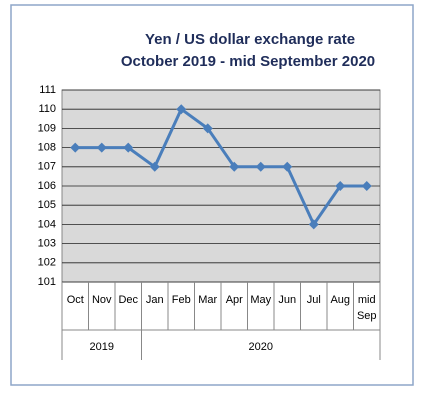 This screenshot has width=421, height=403. What do you see at coordinates (101, 300) in the screenshot?
I see `x-tick-label: Nov` at bounding box center [101, 300].